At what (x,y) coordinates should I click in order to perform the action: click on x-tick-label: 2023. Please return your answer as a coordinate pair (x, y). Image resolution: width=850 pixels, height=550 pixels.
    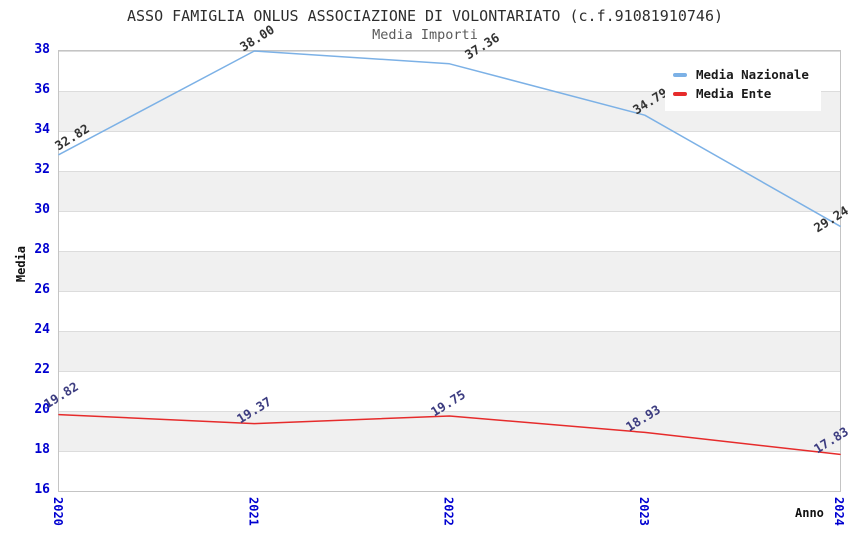
    Looking at the image, I should click on (643, 511).